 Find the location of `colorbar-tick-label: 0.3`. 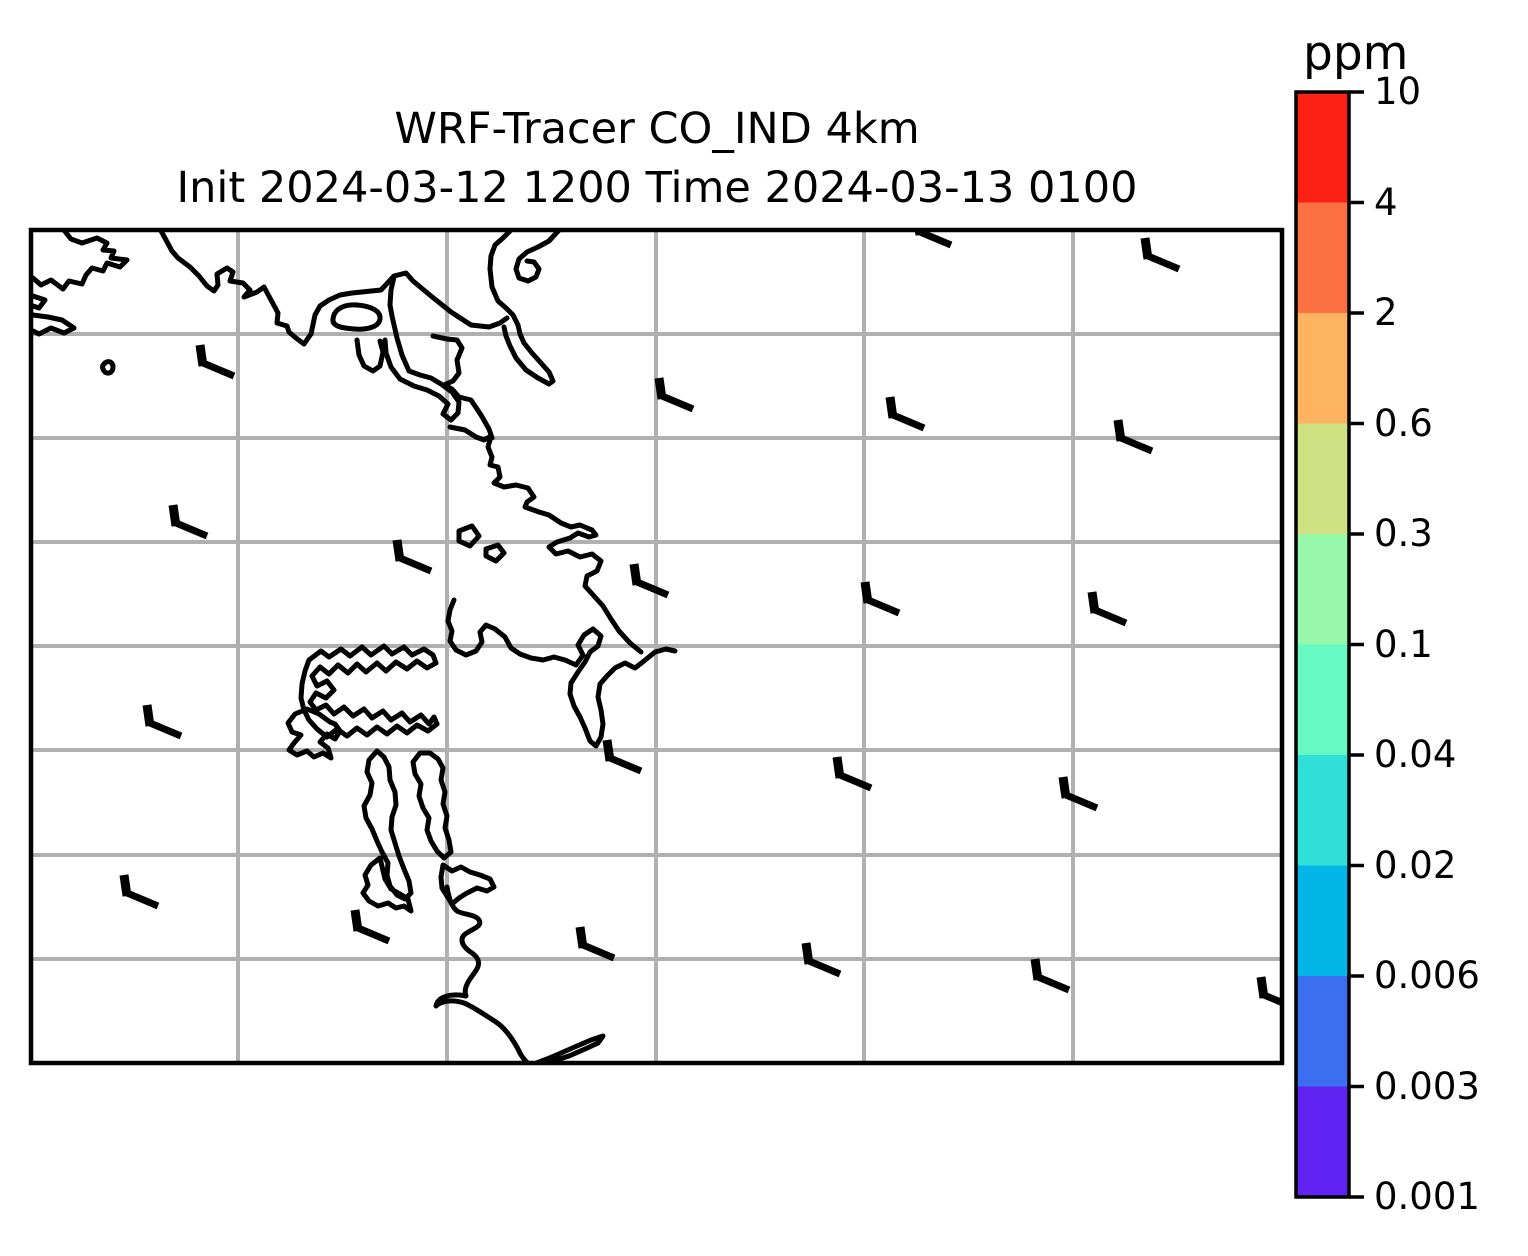

colorbar-tick-label: 0.3 is located at coordinates (1403, 533).